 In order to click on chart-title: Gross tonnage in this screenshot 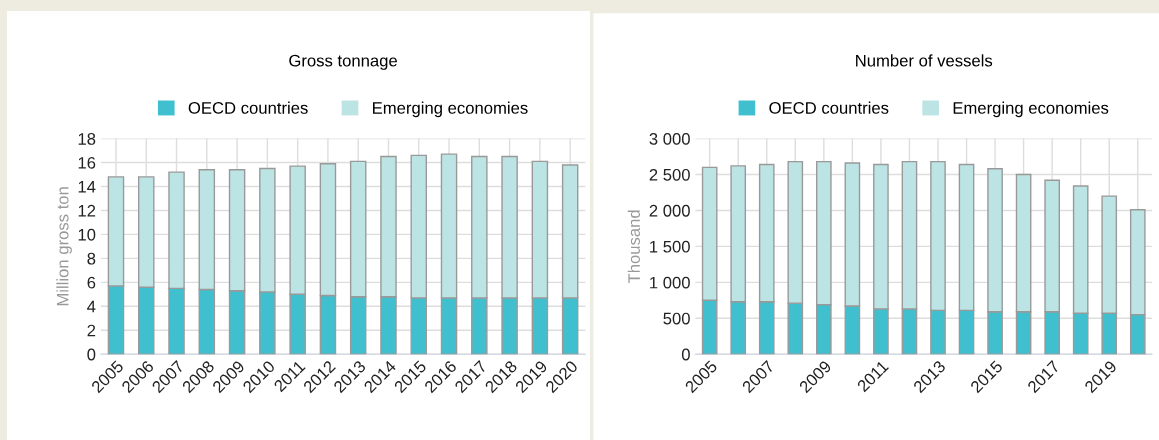, I will do `click(343, 62)`.